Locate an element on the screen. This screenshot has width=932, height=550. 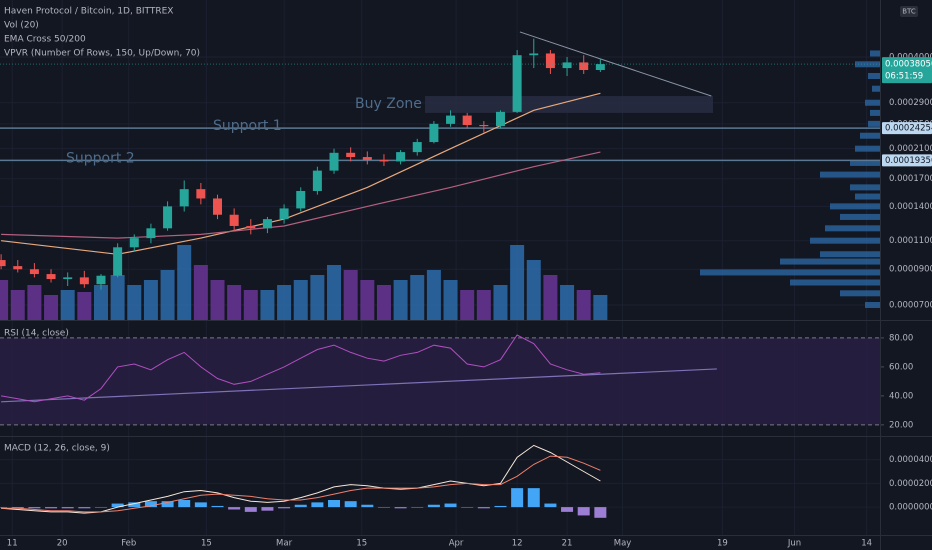
rsi-title: RSI (14, close) is located at coordinates (36, 334).